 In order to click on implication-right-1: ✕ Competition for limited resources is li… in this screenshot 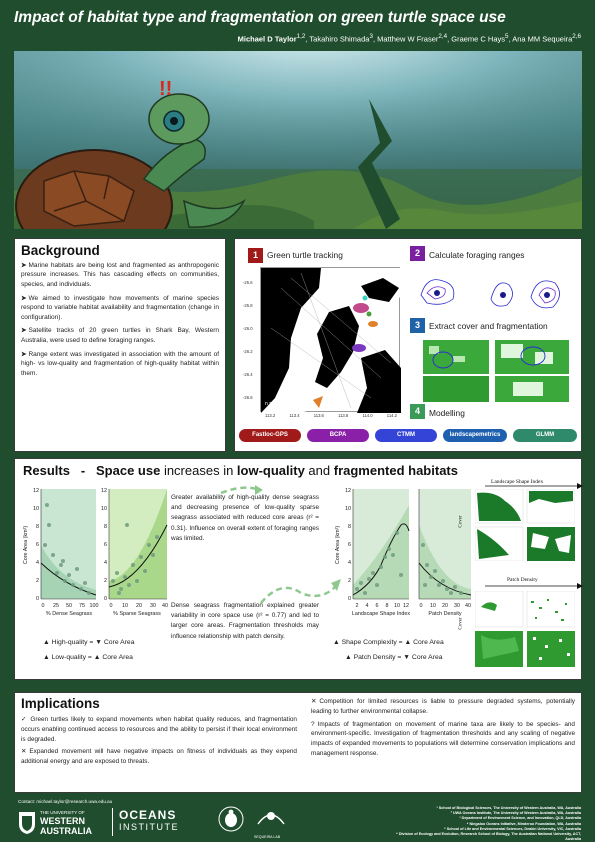, I will do `click(443, 706)`.